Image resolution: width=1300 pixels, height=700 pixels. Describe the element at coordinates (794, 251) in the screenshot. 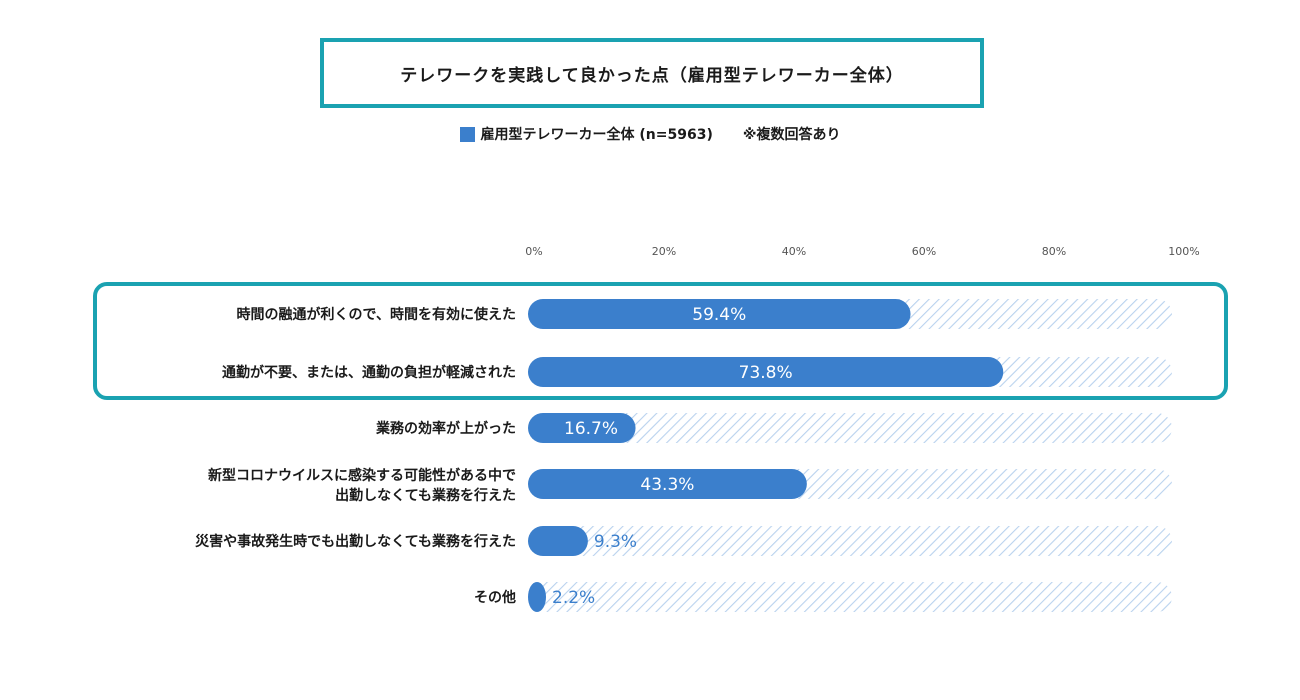

I see `x-tick-label: 40%` at that location.